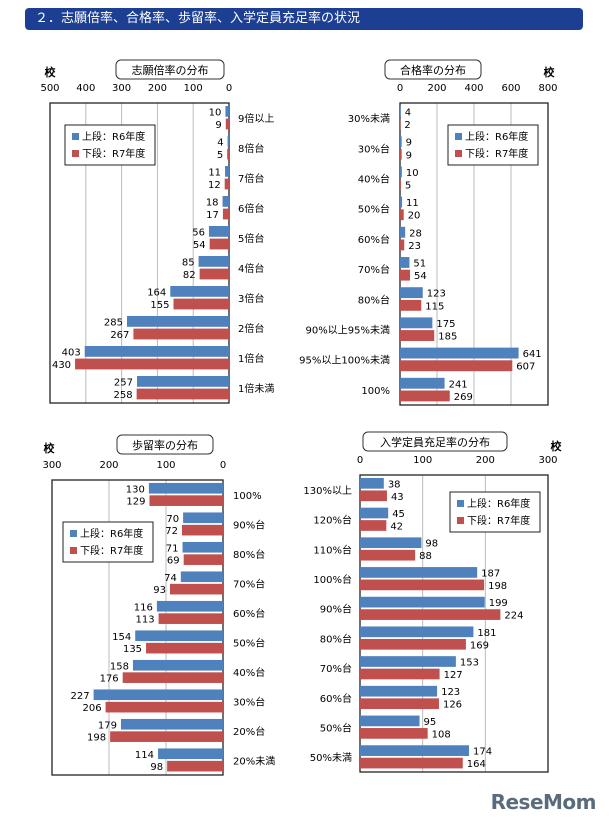  What do you see at coordinates (498, 603) in the screenshot?
I see `data-label: 199` at bounding box center [498, 603].